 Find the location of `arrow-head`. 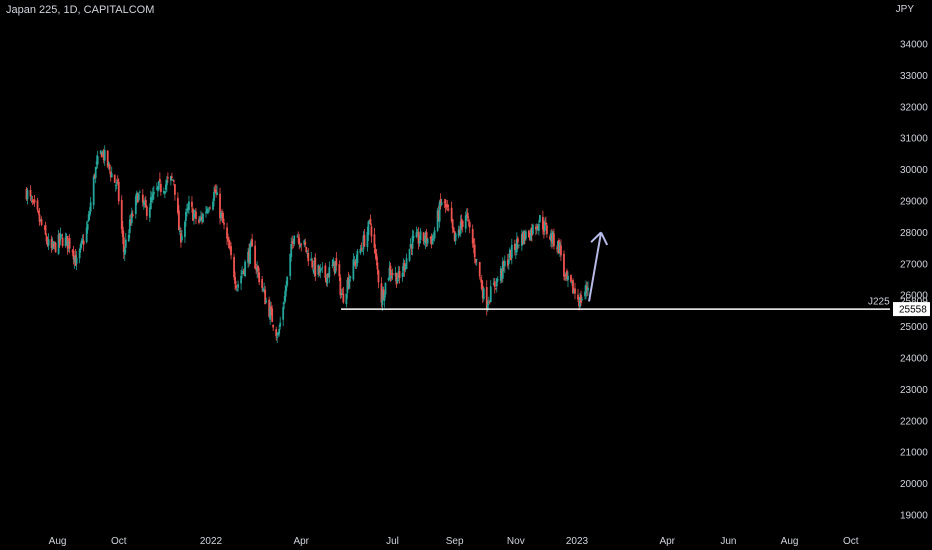

arrow-head is located at coordinates (596, 237).